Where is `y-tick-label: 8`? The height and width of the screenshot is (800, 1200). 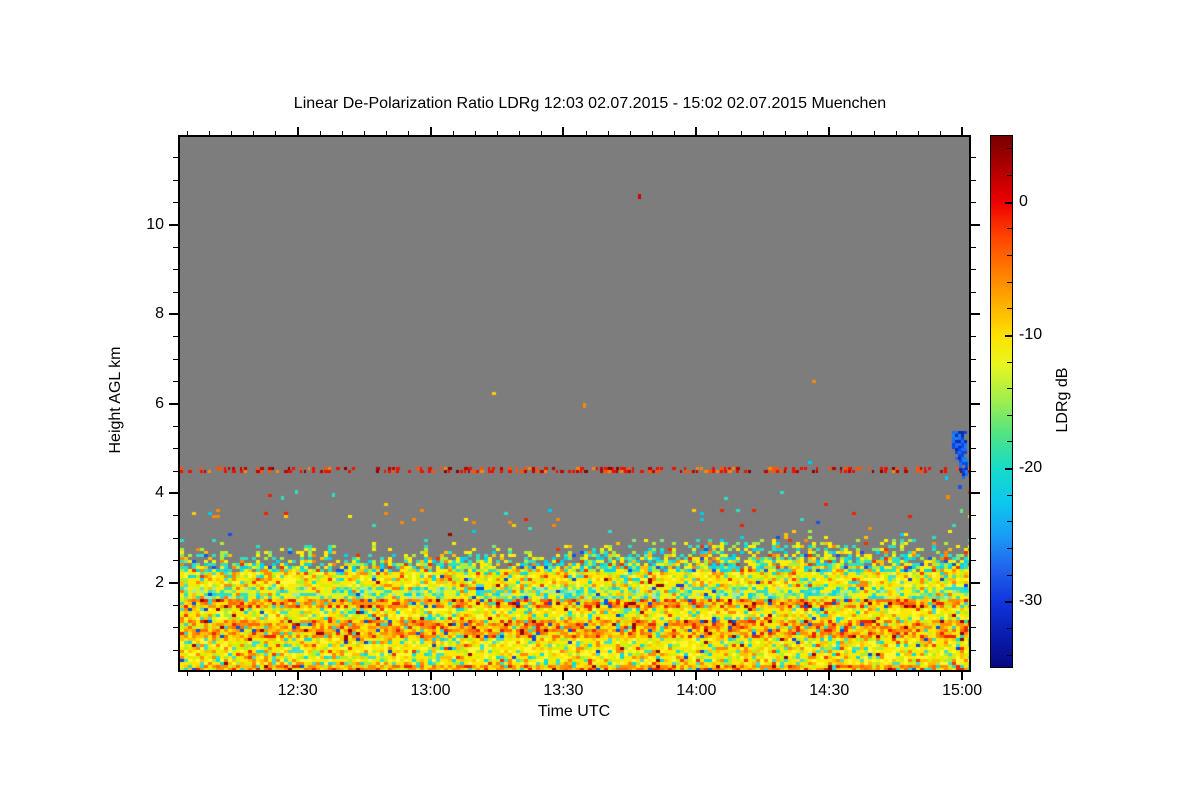
y-tick-label: 8 is located at coordinates (159, 313).